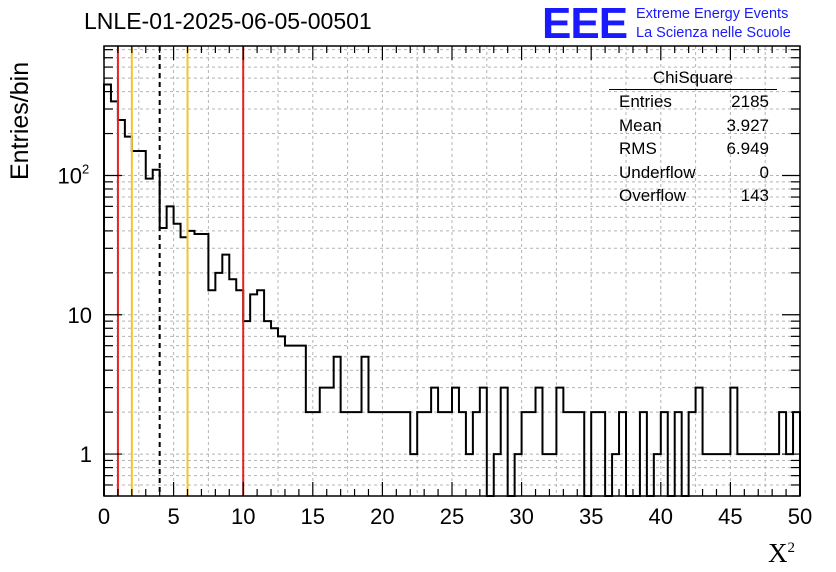 The width and height of the screenshot is (836, 572). I want to click on y-tick-label-exponent: 2, so click(85, 168).